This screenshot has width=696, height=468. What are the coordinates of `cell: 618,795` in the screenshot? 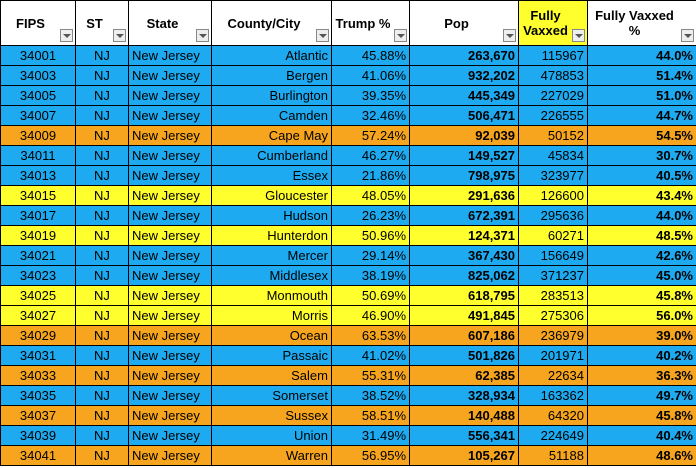 It's located at (464, 295).